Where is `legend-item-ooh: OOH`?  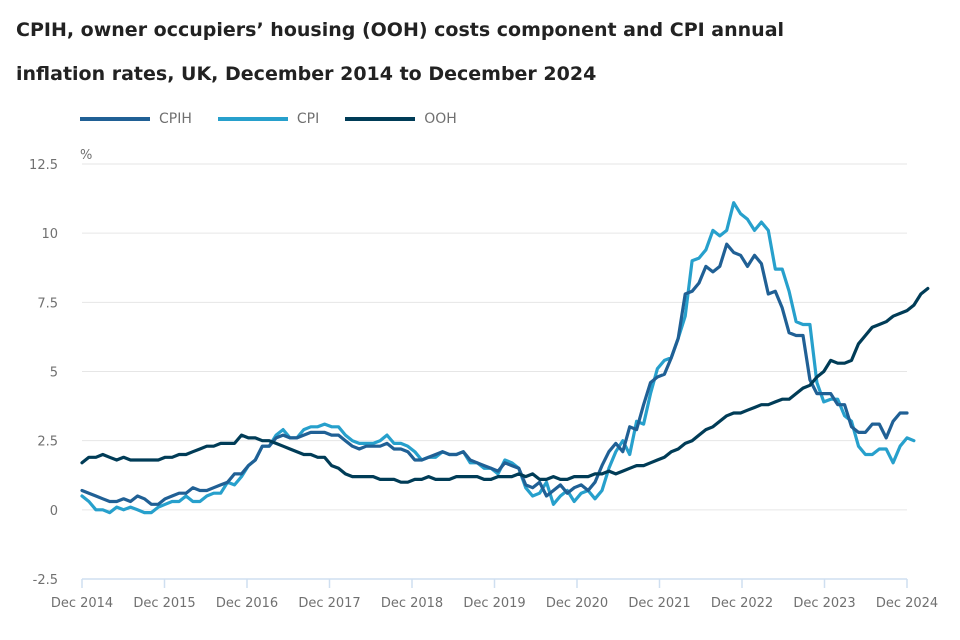 legend-item-ooh: OOH is located at coordinates (401, 119).